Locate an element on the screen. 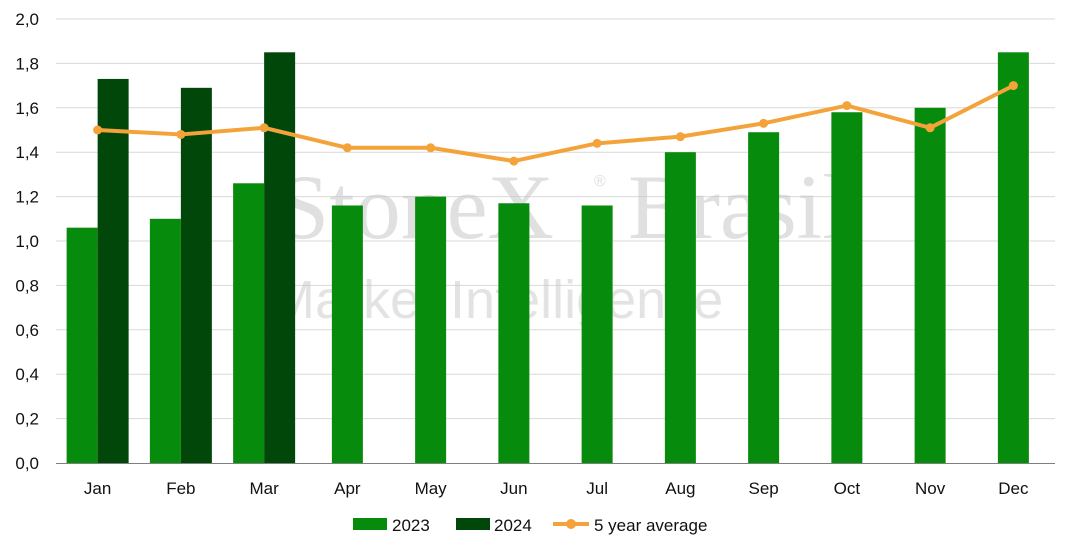 The width and height of the screenshot is (1072, 552). x-tick-label-jan: Jan is located at coordinates (97, 488).